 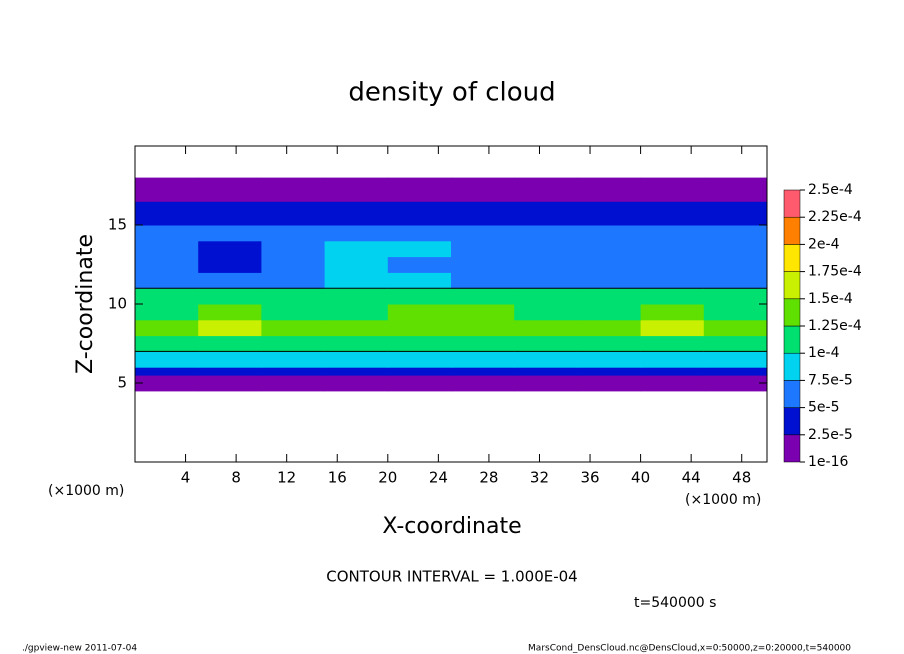 What do you see at coordinates (488, 478) in the screenshot?
I see `x-tick-label: 28` at bounding box center [488, 478].